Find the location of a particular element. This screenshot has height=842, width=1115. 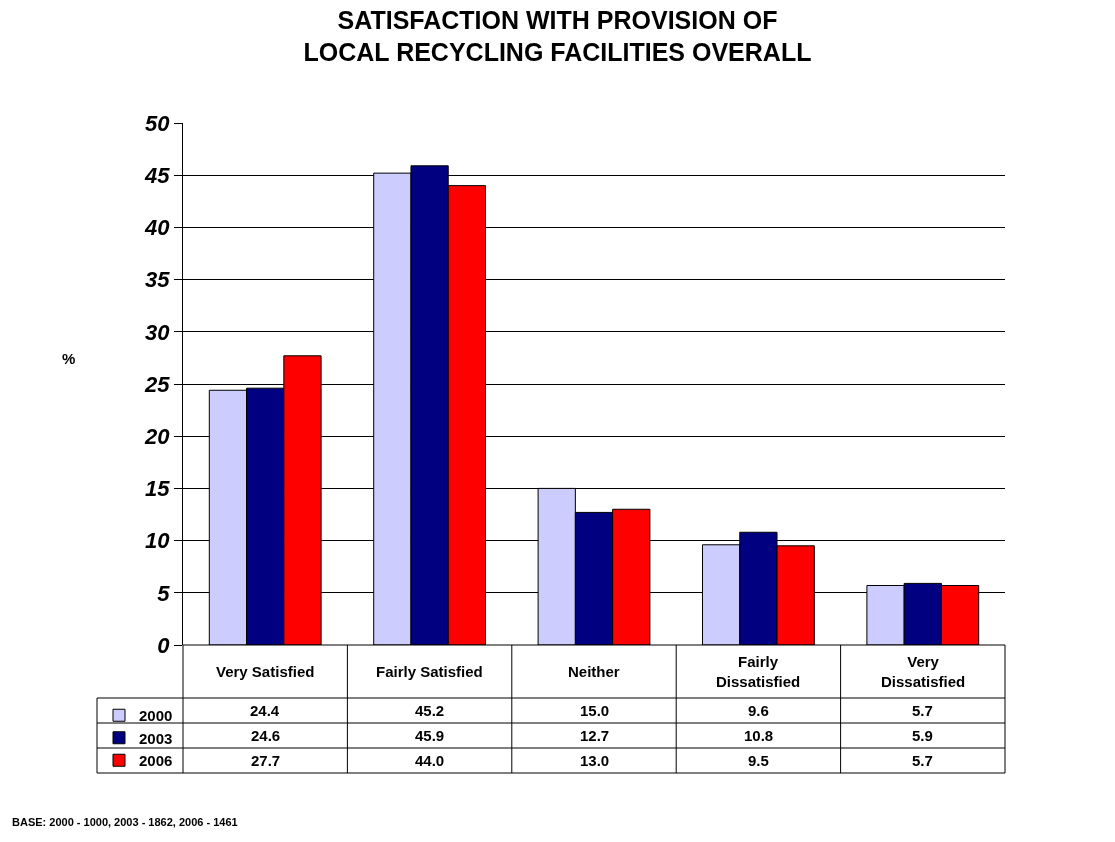

y-tick-label: 10 is located at coordinates (158, 541).